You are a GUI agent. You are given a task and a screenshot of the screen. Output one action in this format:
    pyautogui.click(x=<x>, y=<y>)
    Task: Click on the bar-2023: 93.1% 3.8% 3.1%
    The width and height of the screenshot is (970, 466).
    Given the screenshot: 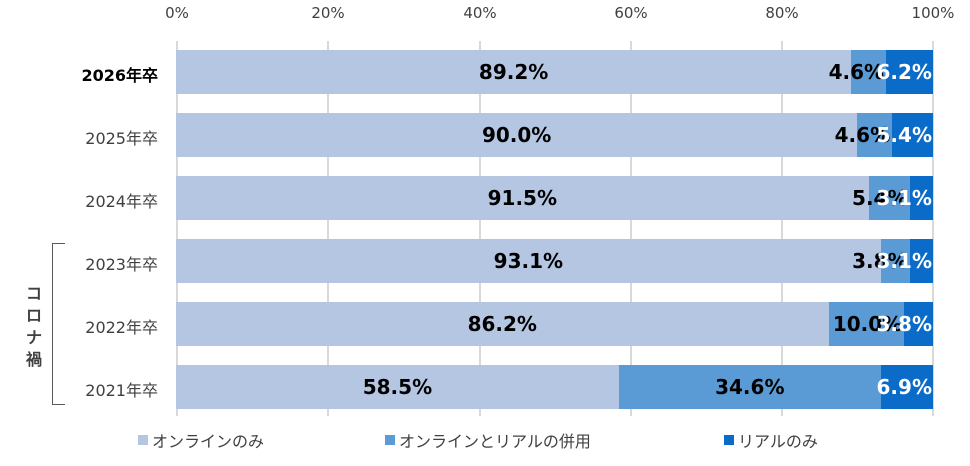 What is the action you would take?
    pyautogui.click(x=554, y=261)
    